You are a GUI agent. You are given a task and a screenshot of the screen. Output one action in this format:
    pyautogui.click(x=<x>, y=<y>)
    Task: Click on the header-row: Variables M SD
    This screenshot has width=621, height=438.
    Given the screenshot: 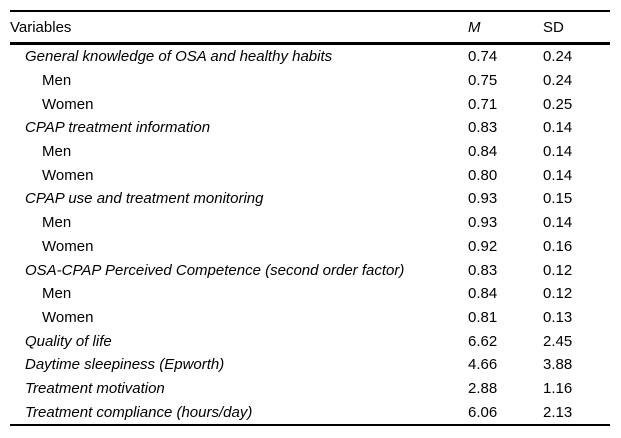 What is the action you would take?
    pyautogui.click(x=310, y=28)
    